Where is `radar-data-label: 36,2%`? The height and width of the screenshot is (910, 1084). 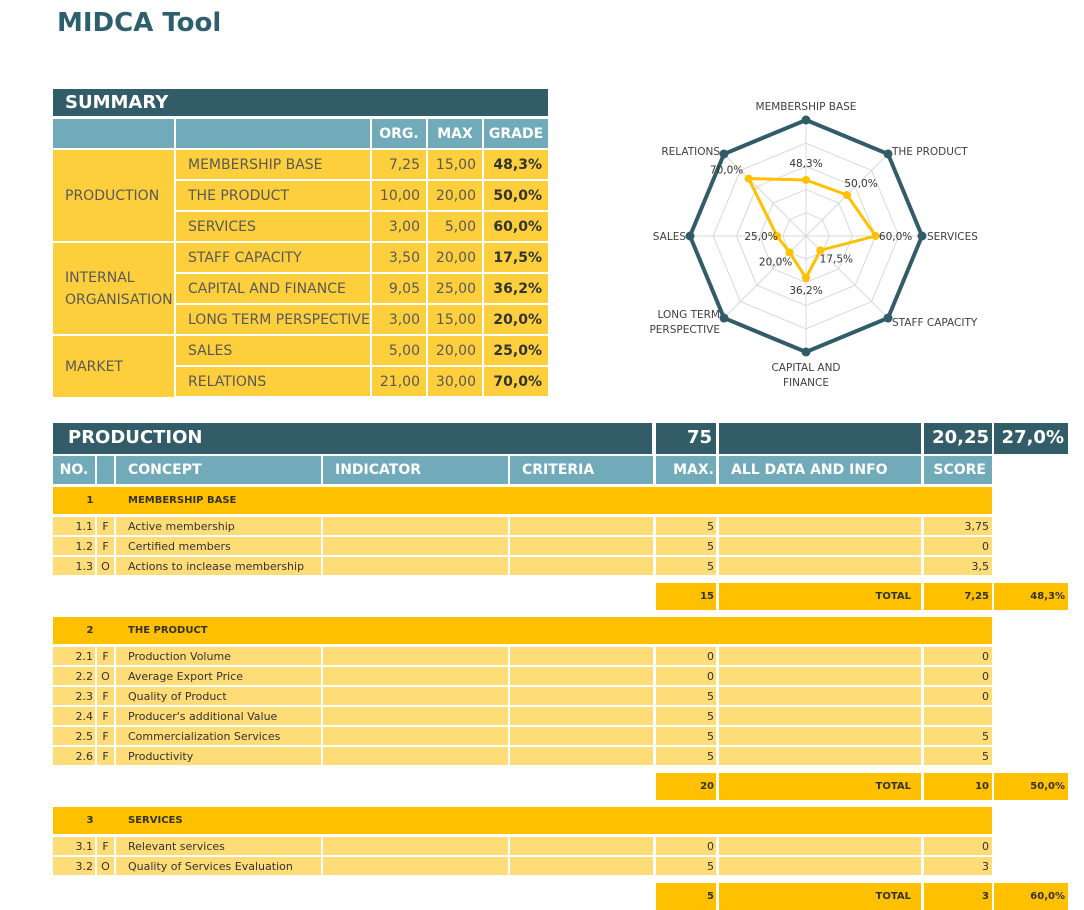 radar-data-label: 36,2% is located at coordinates (805, 291).